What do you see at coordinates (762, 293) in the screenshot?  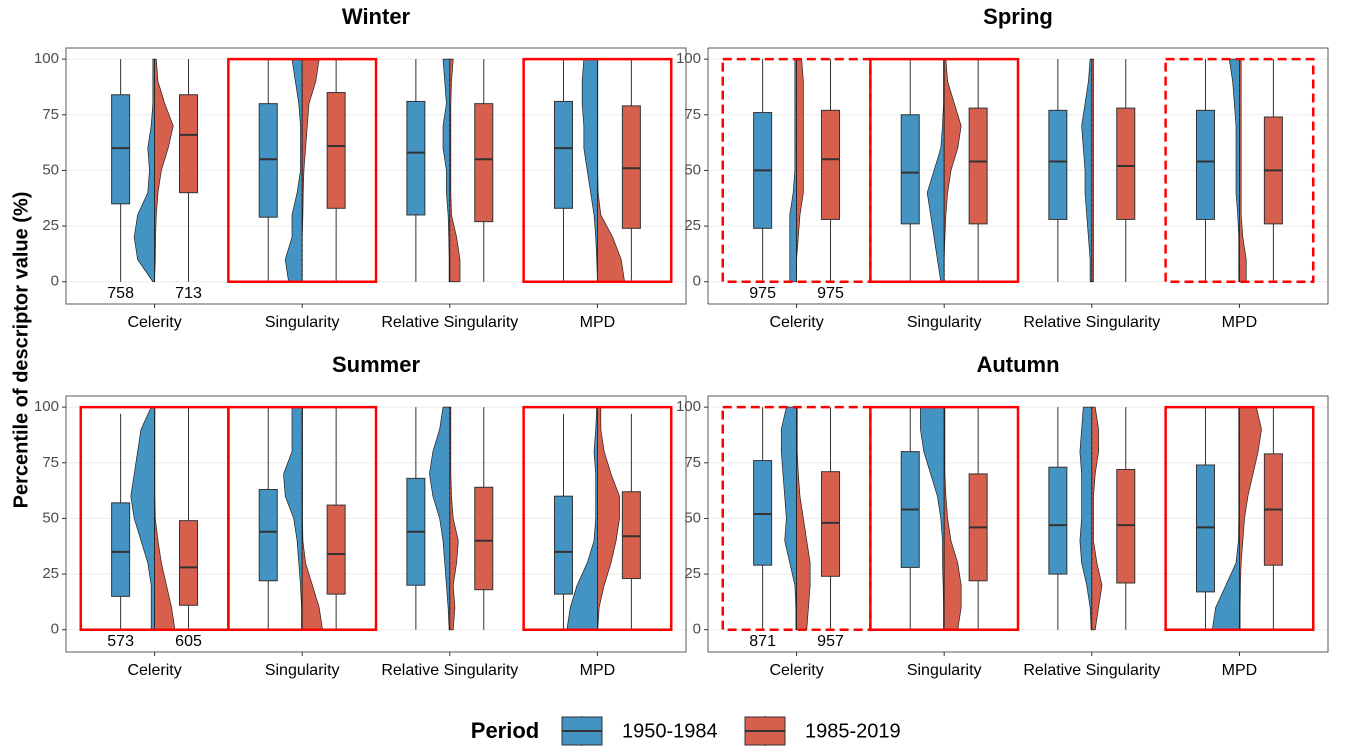 I see `count-label: 975` at bounding box center [762, 293].